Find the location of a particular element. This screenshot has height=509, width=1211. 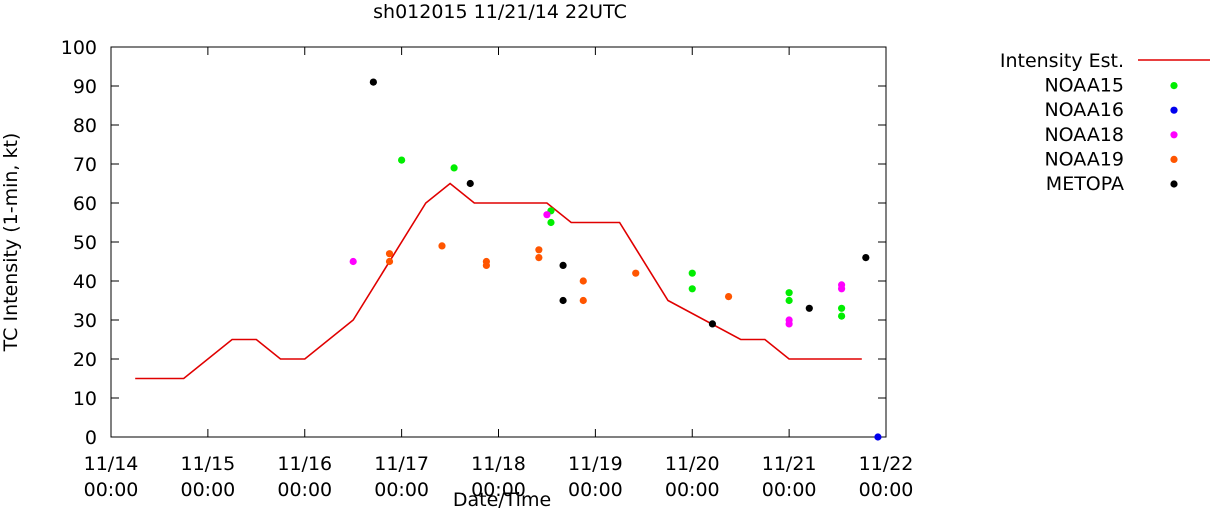

y-tick-label: 10 is located at coordinates (85, 399).